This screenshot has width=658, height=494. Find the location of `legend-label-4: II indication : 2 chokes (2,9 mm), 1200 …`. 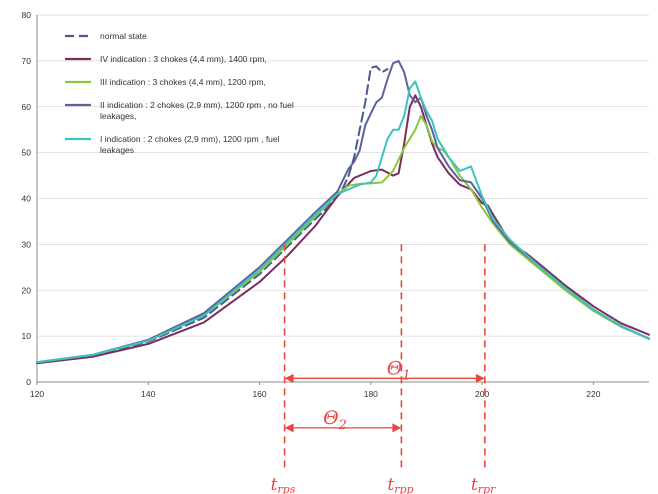

legend-label-4: II indication : 2 chokes (2,9 mm), 1200 … is located at coordinates (197, 110).